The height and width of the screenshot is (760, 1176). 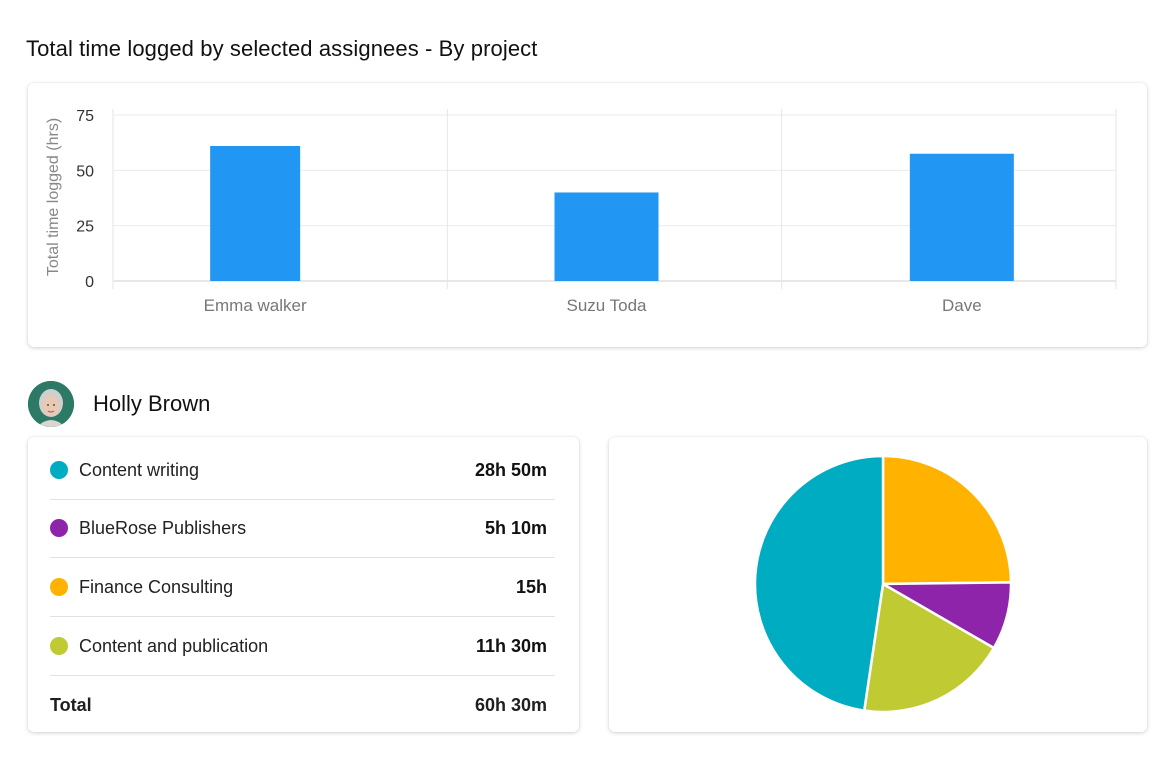 I want to click on project-time: 5h 10m, so click(x=515, y=527).